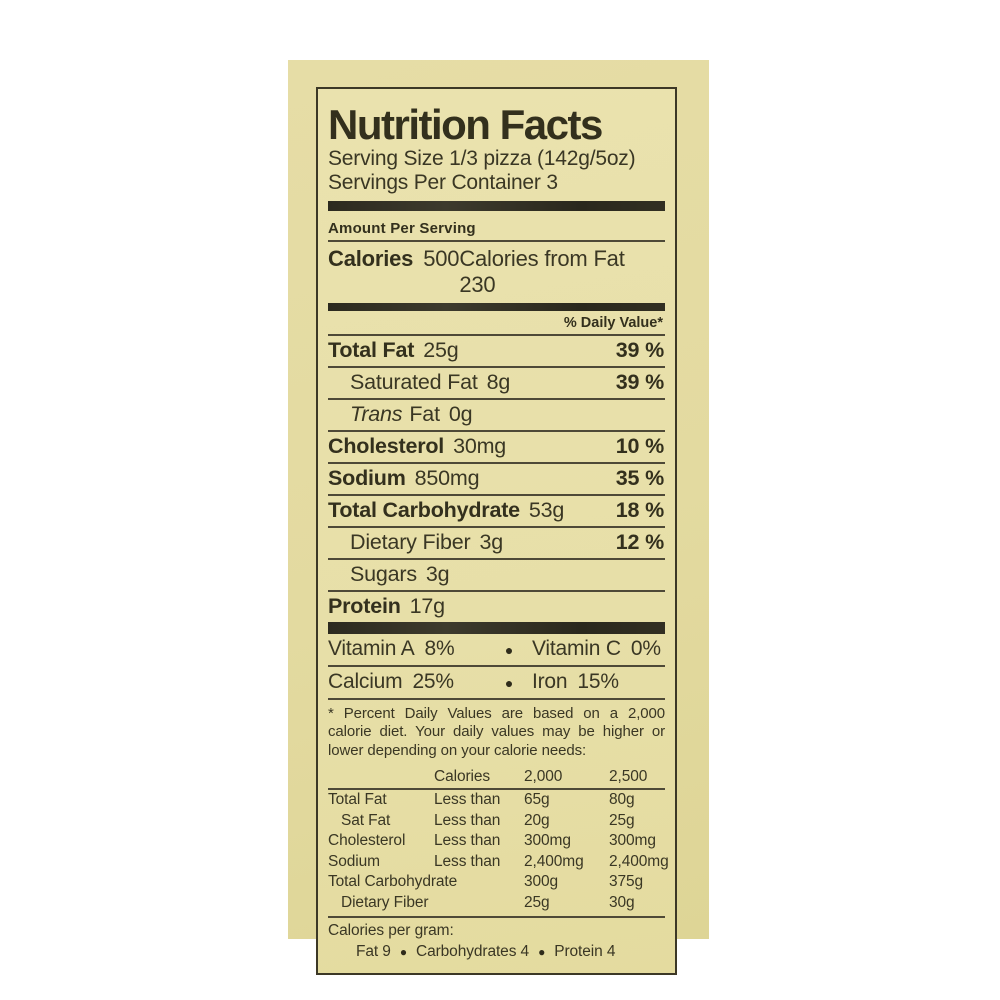 This screenshot has height=1000, width=1000. I want to click on row-name: Total Fat, so click(357, 800).